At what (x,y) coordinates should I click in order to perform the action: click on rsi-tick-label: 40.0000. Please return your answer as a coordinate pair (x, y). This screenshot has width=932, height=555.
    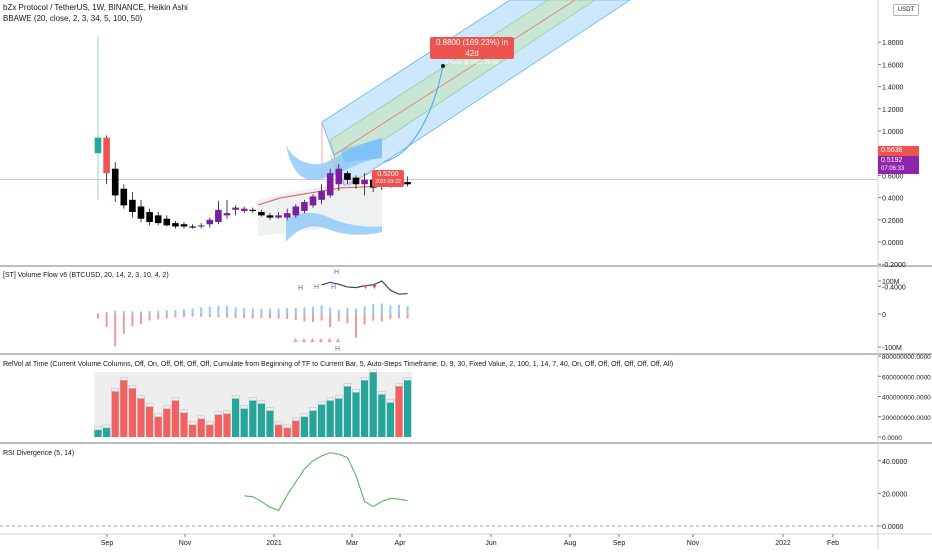
    Looking at the image, I should click on (894, 462).